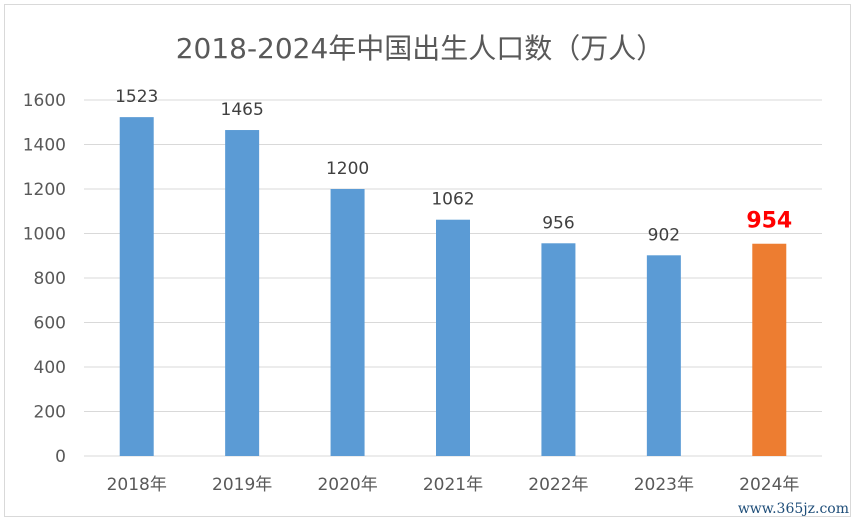  Describe the element at coordinates (44, 101) in the screenshot. I see `y-tick-label: 1600` at that location.